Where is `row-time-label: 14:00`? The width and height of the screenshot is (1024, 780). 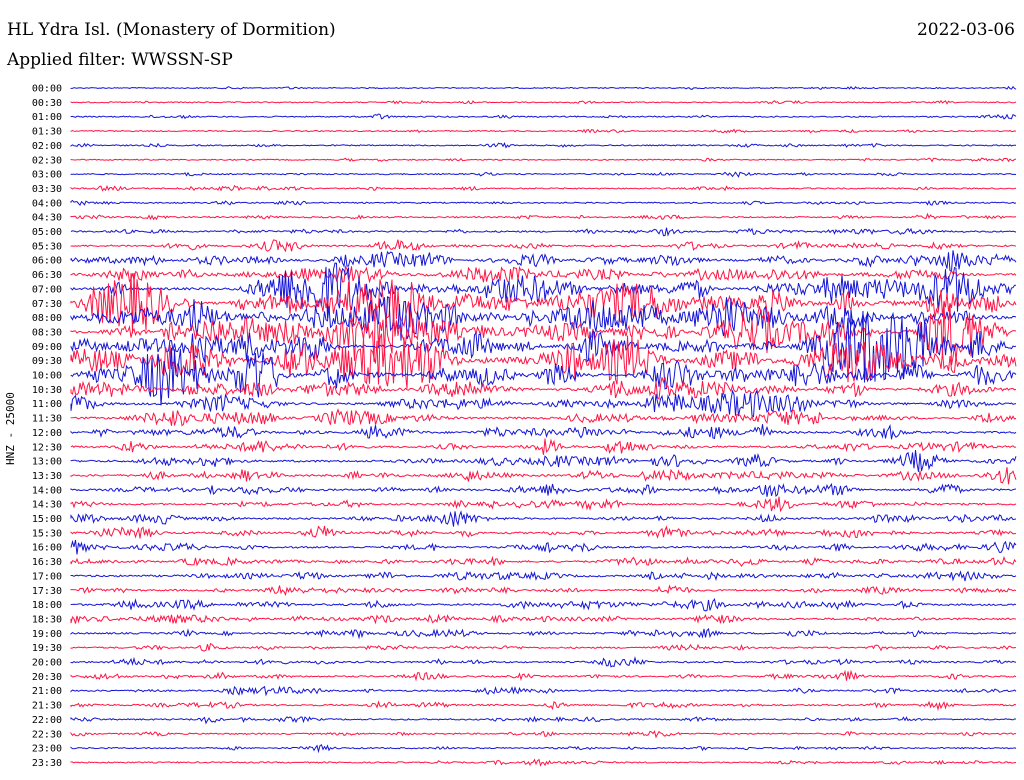
row-time-label: 14:00 is located at coordinates (47, 490).